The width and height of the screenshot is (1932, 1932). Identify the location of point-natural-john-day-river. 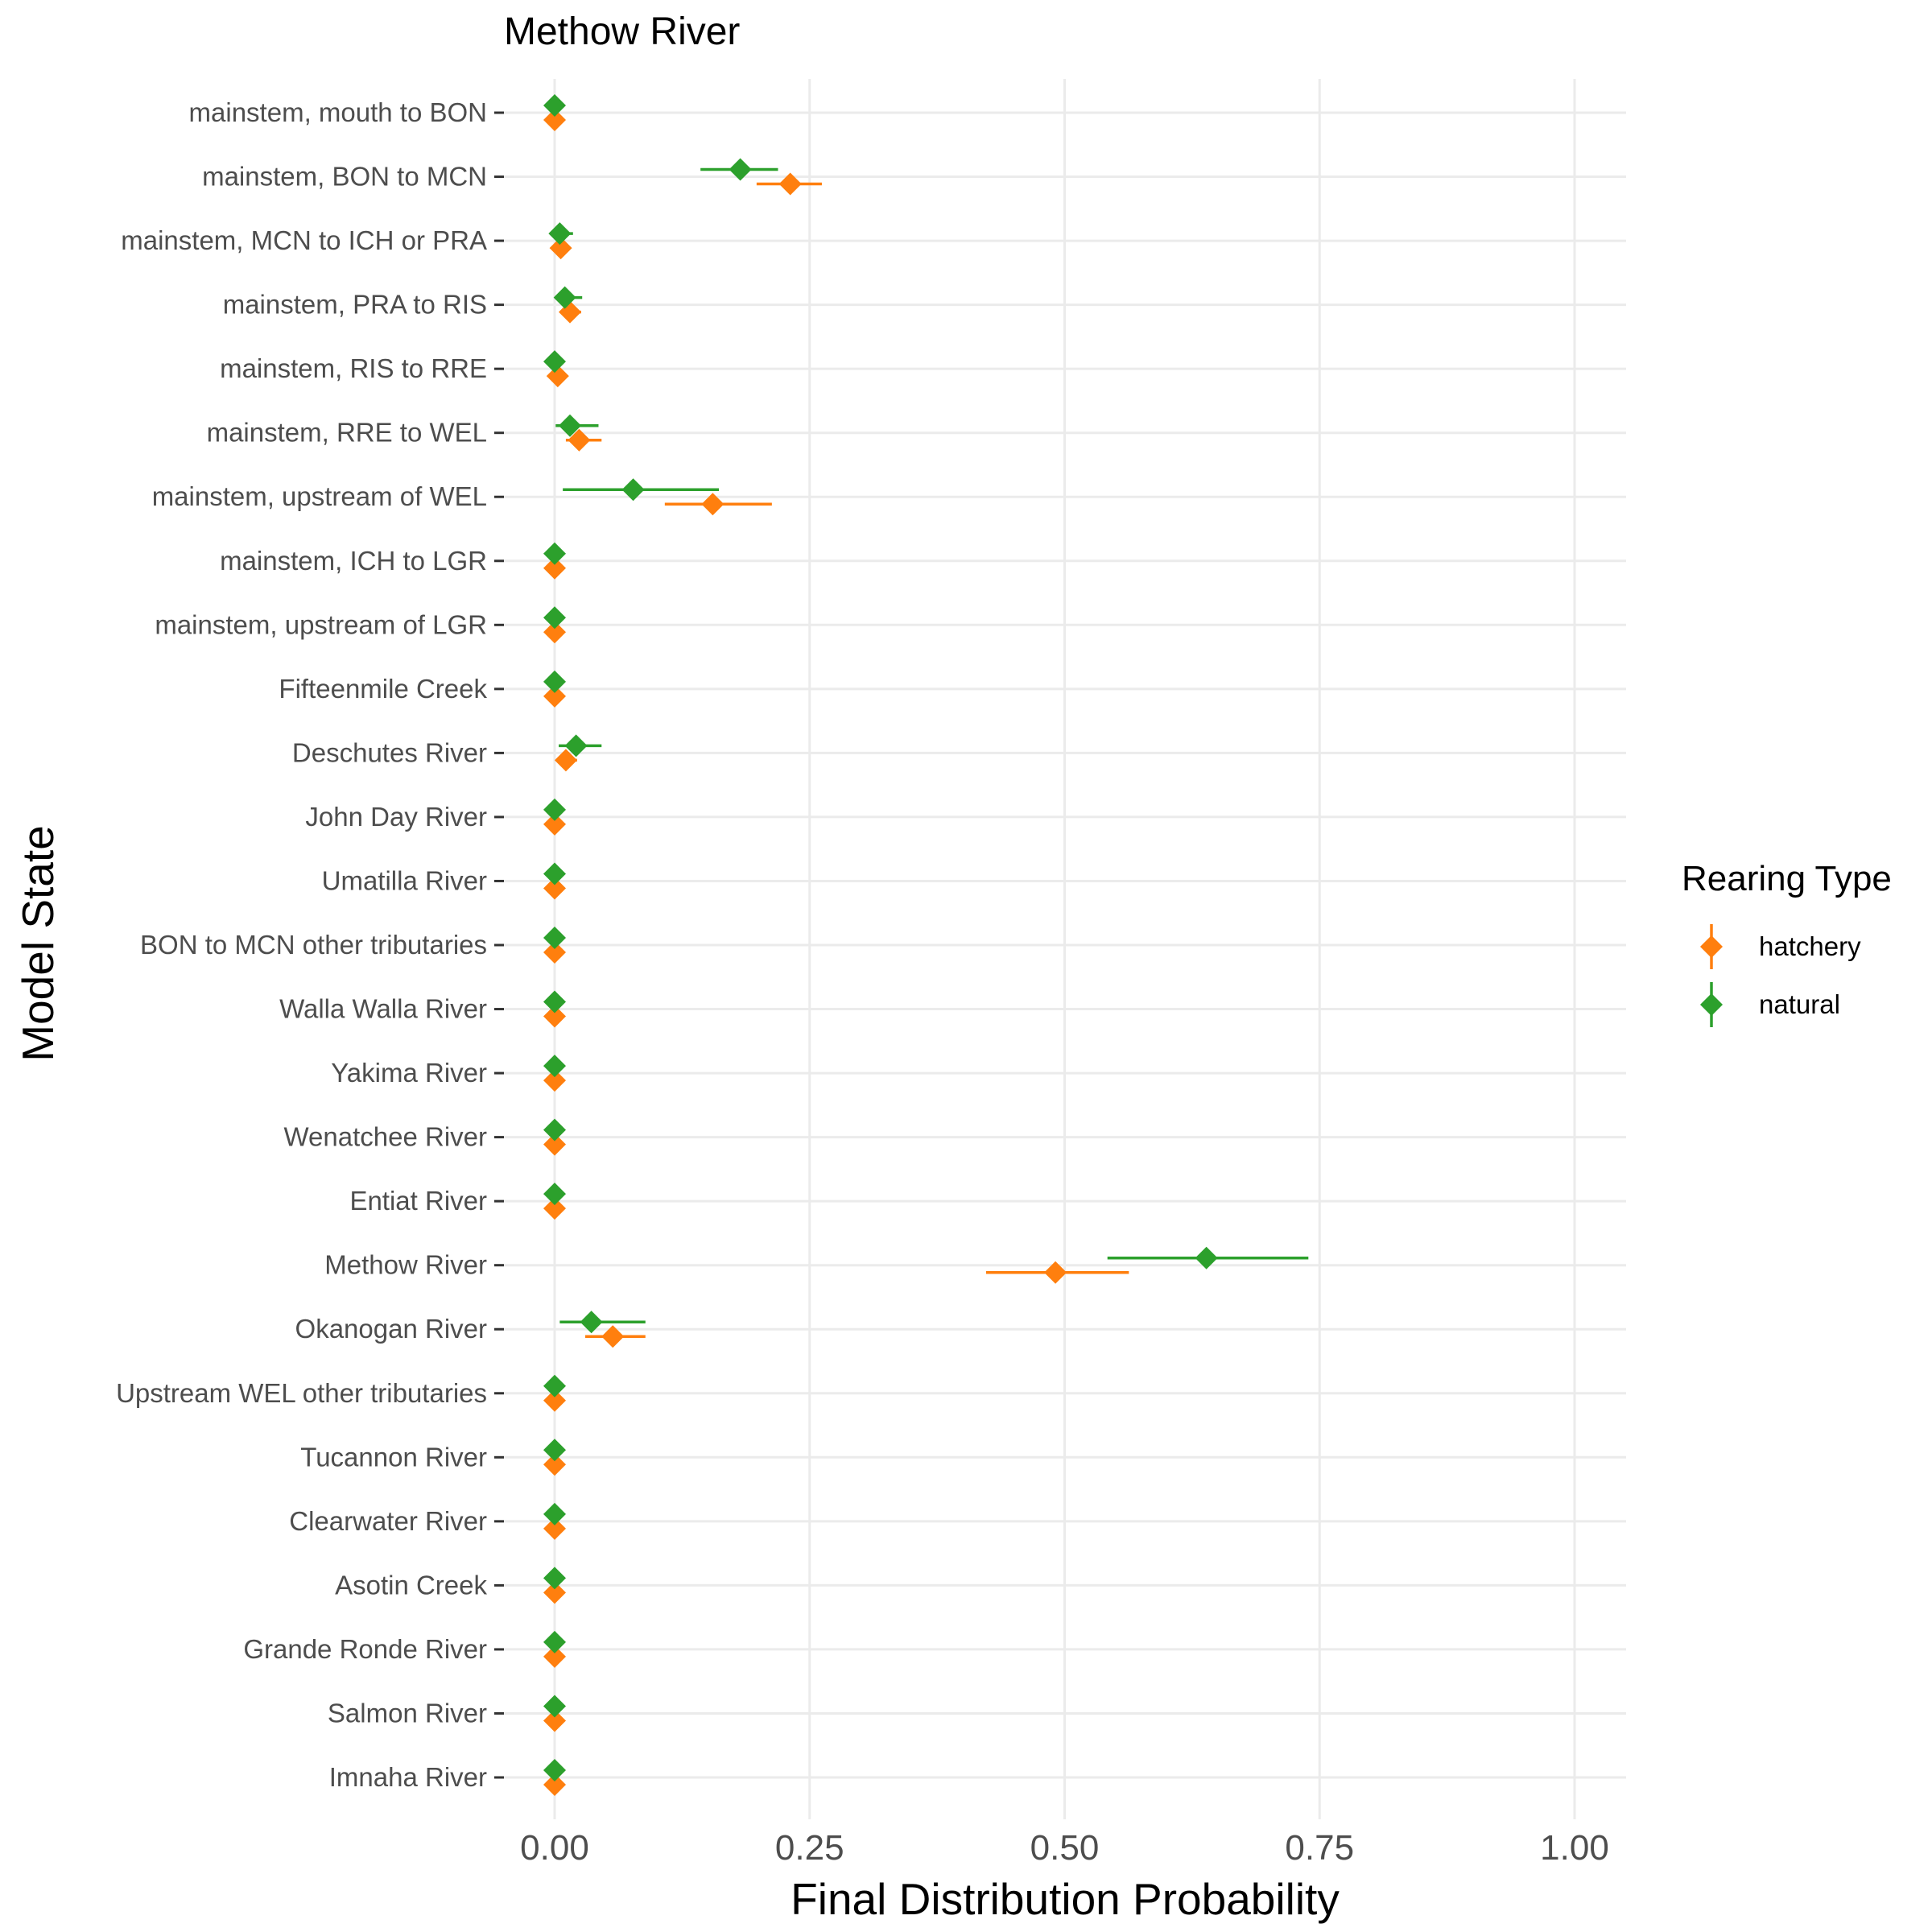
(554, 809).